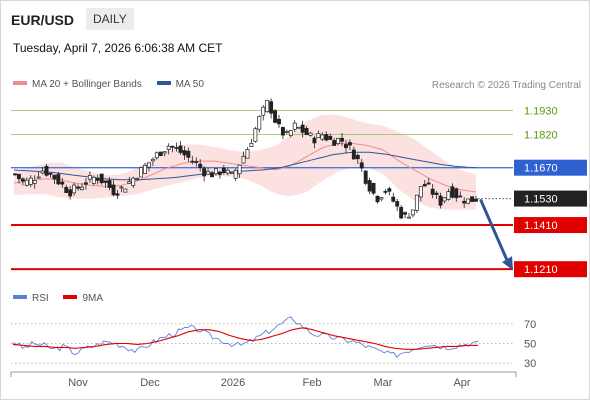  I want to click on legend-item-9ma: 9MA, so click(83, 298).